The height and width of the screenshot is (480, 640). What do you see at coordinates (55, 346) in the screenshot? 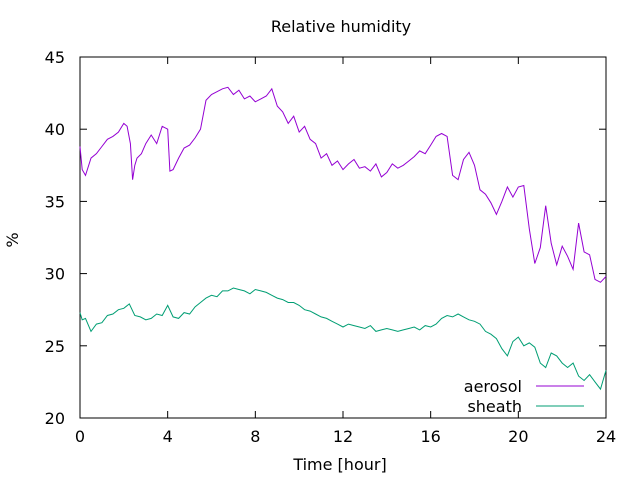
I see `y-tick-label: 25` at bounding box center [55, 346].